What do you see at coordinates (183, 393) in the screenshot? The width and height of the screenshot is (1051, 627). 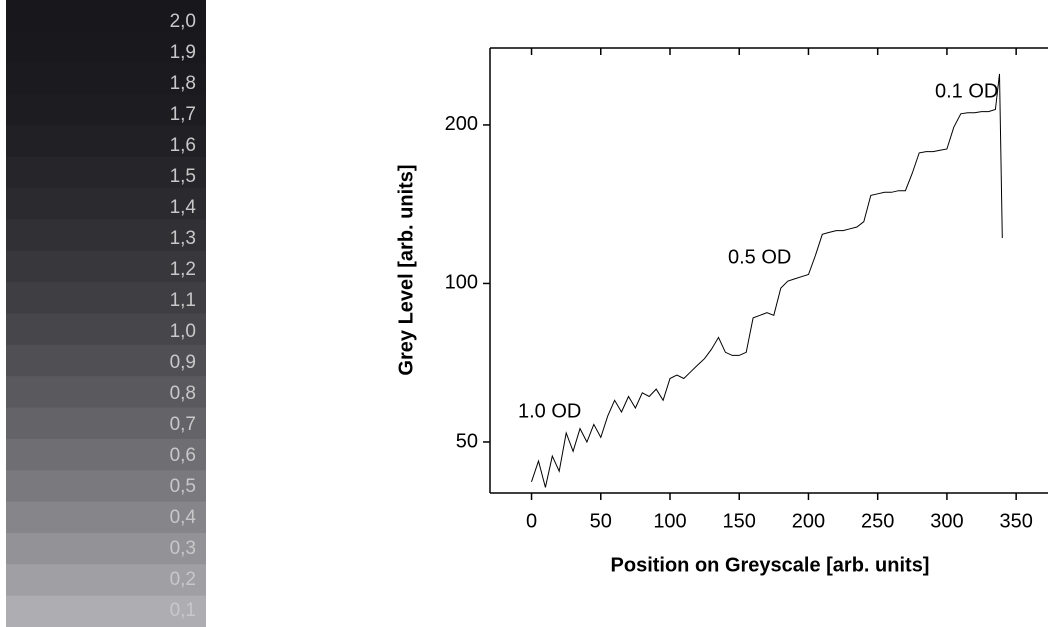 I see `wedge-label: 0,8` at bounding box center [183, 393].